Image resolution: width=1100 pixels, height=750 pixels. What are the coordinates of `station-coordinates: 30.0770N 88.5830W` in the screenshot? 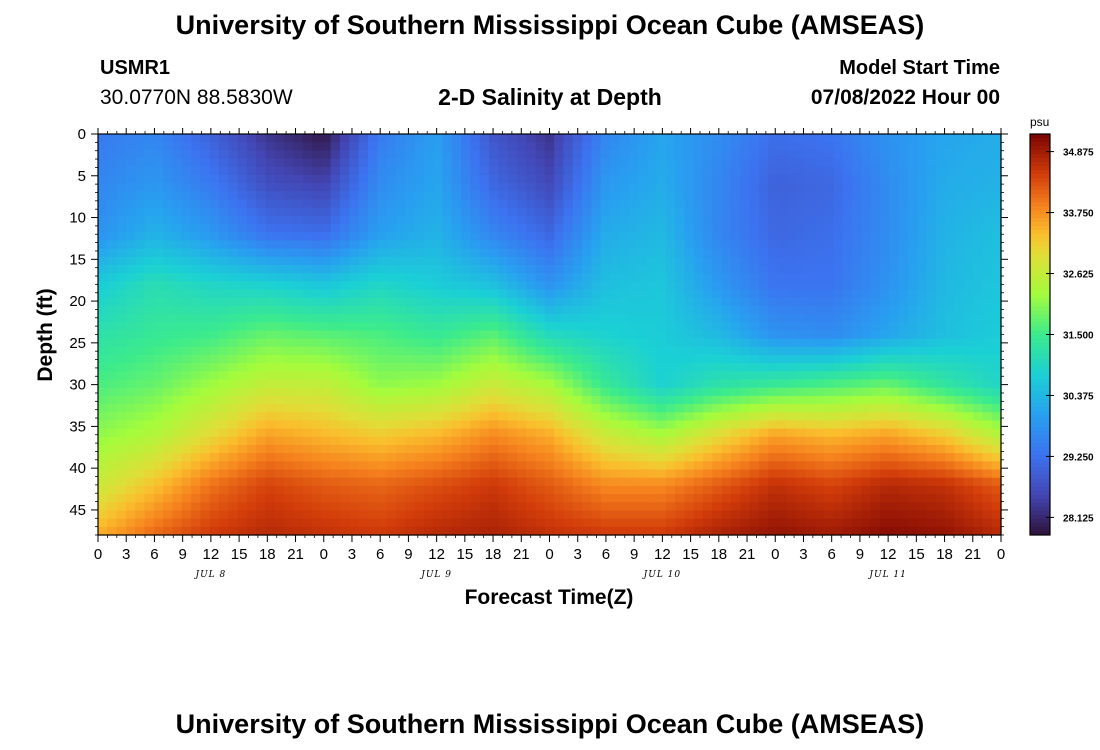 It's located at (196, 97).